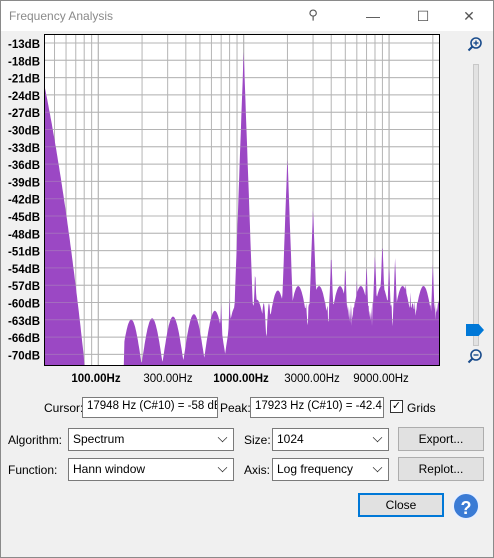 Image resolution: width=494 pixels, height=558 pixels. Describe the element at coordinates (396, 406) in the screenshot. I see `grids-checkbox: ✓` at that location.